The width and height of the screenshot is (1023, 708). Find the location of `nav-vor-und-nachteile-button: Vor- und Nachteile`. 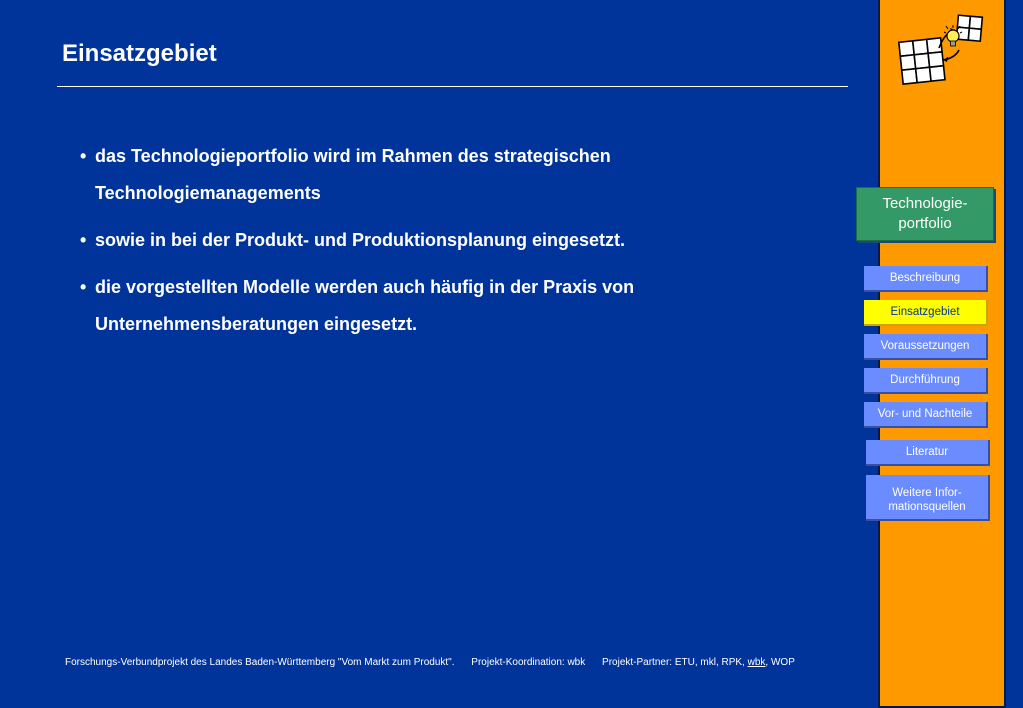

nav-vor-und-nachteile-button: Vor- und Nachteile is located at coordinates (926, 415).